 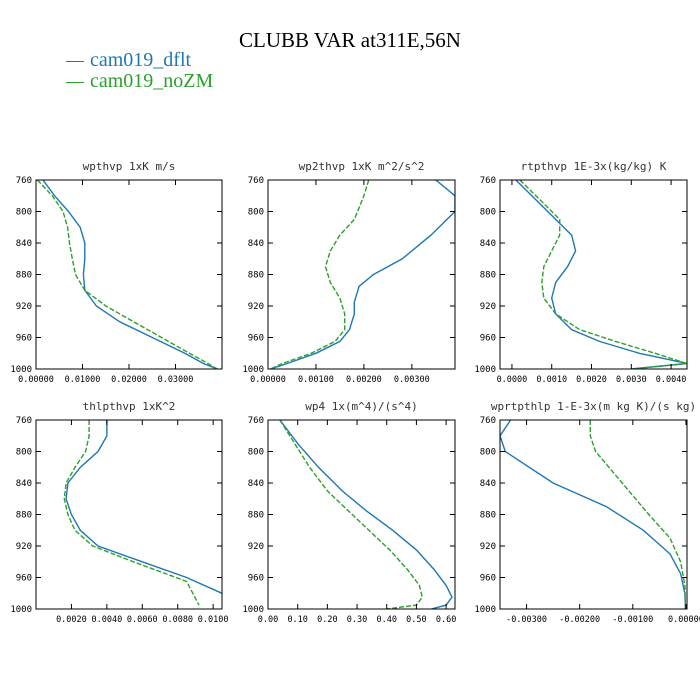 What do you see at coordinates (412, 380) in the screenshot?
I see `x-tick-label: 0.00300` at bounding box center [412, 380].